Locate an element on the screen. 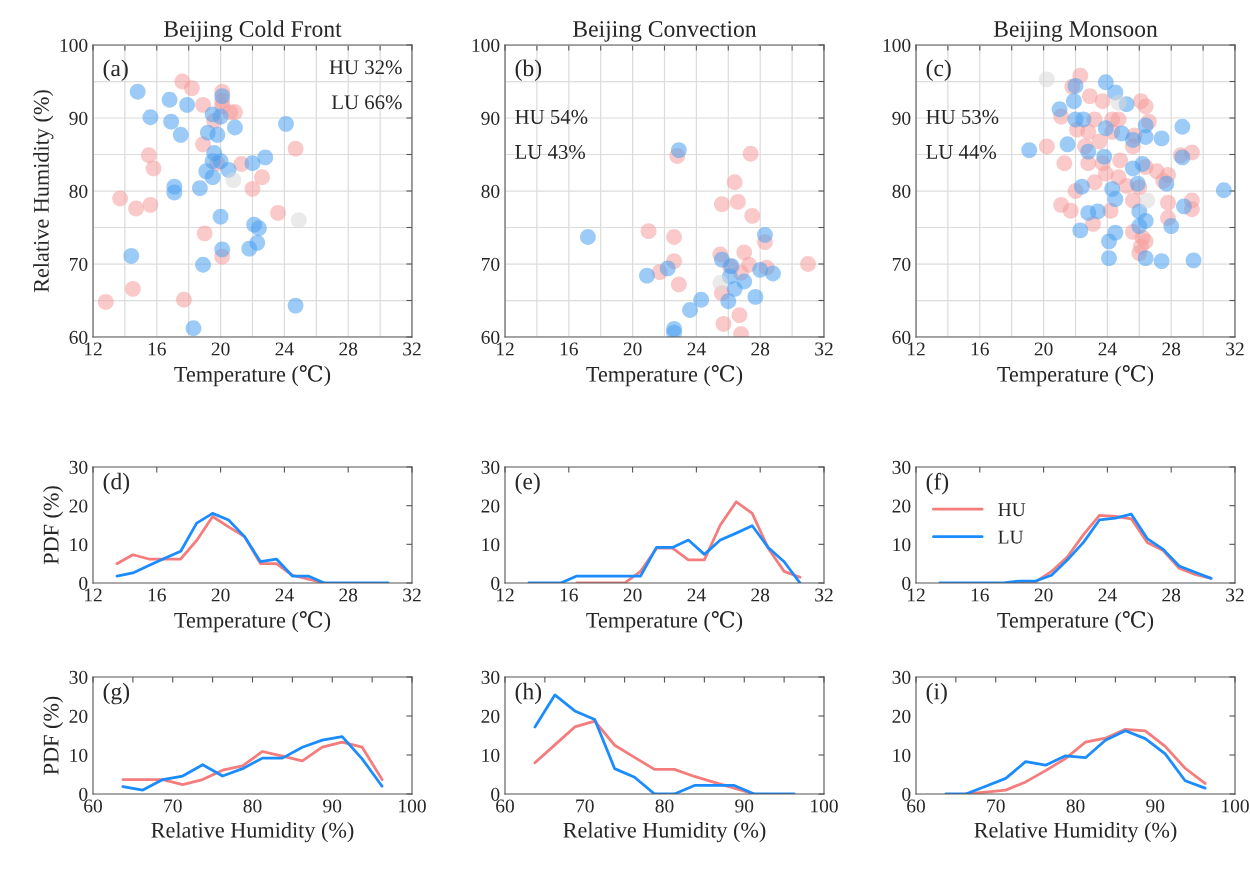 The height and width of the screenshot is (881, 1250). x-tick-label: 24 is located at coordinates (696, 595).